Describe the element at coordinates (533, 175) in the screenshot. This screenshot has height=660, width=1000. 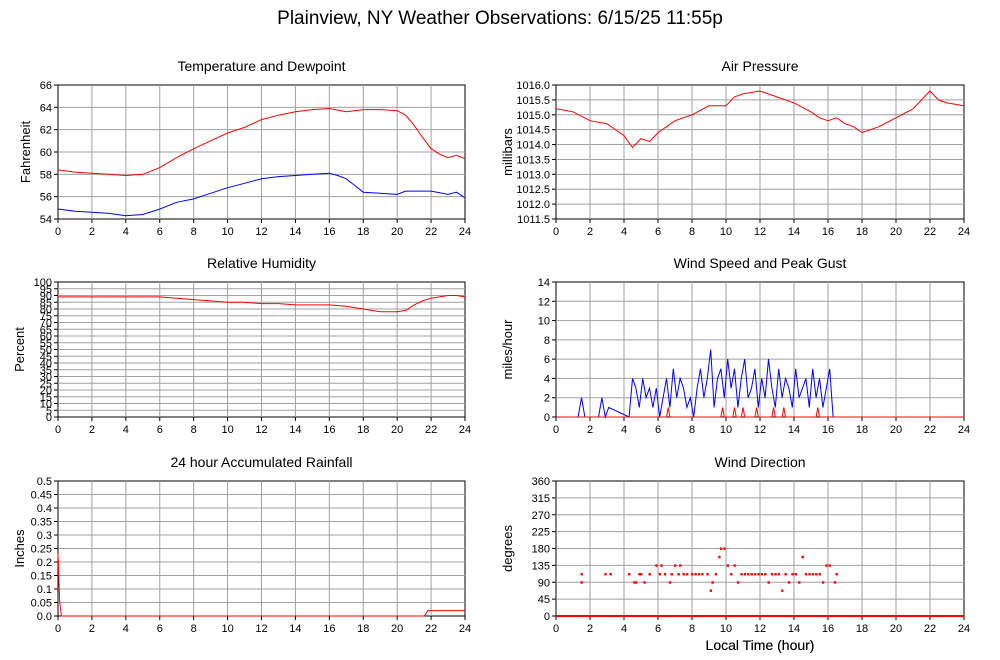
I see `pressure-ytick-label: 1013.0` at that location.